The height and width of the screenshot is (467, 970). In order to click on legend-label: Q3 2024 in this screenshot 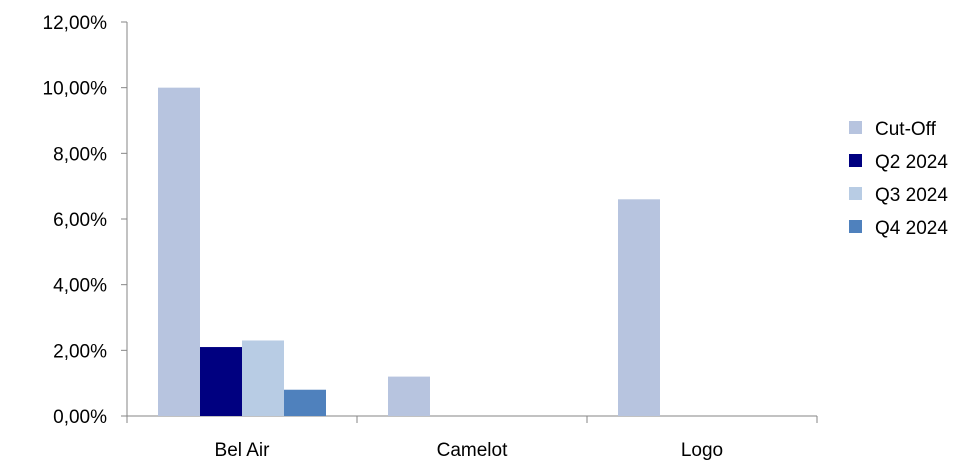, I will do `click(911, 195)`.